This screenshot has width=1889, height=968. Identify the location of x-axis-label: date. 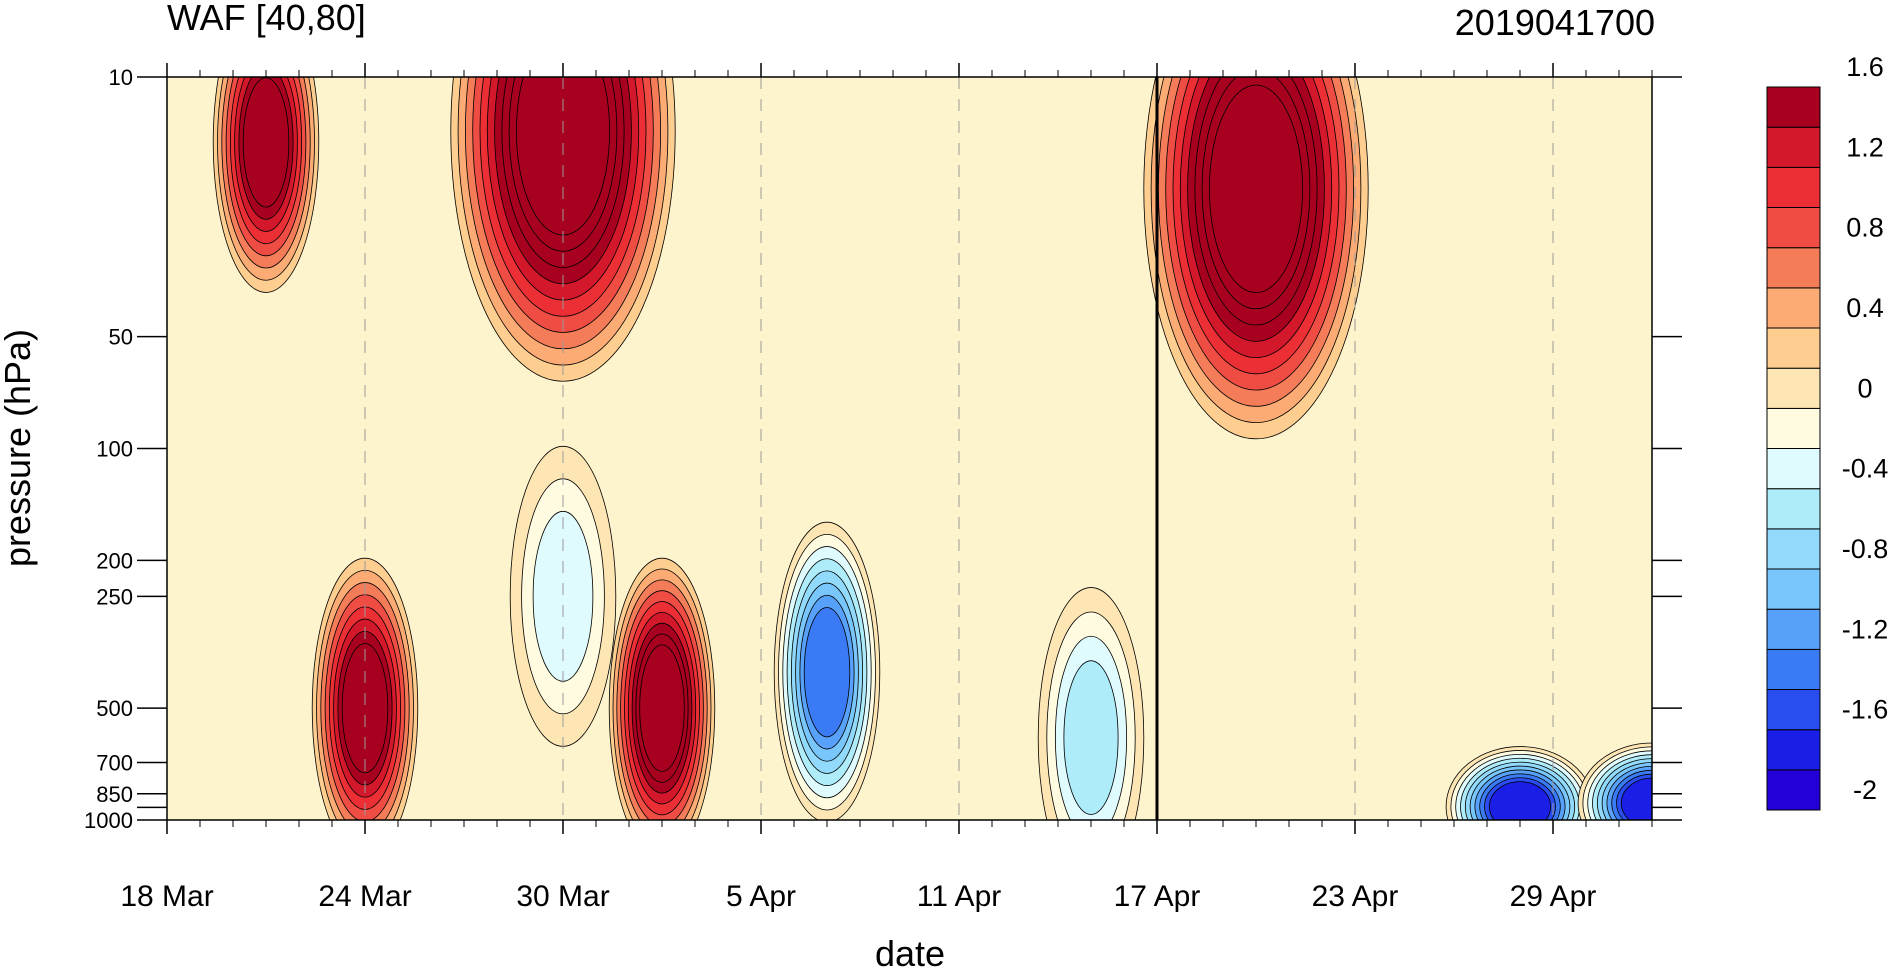
(910, 950).